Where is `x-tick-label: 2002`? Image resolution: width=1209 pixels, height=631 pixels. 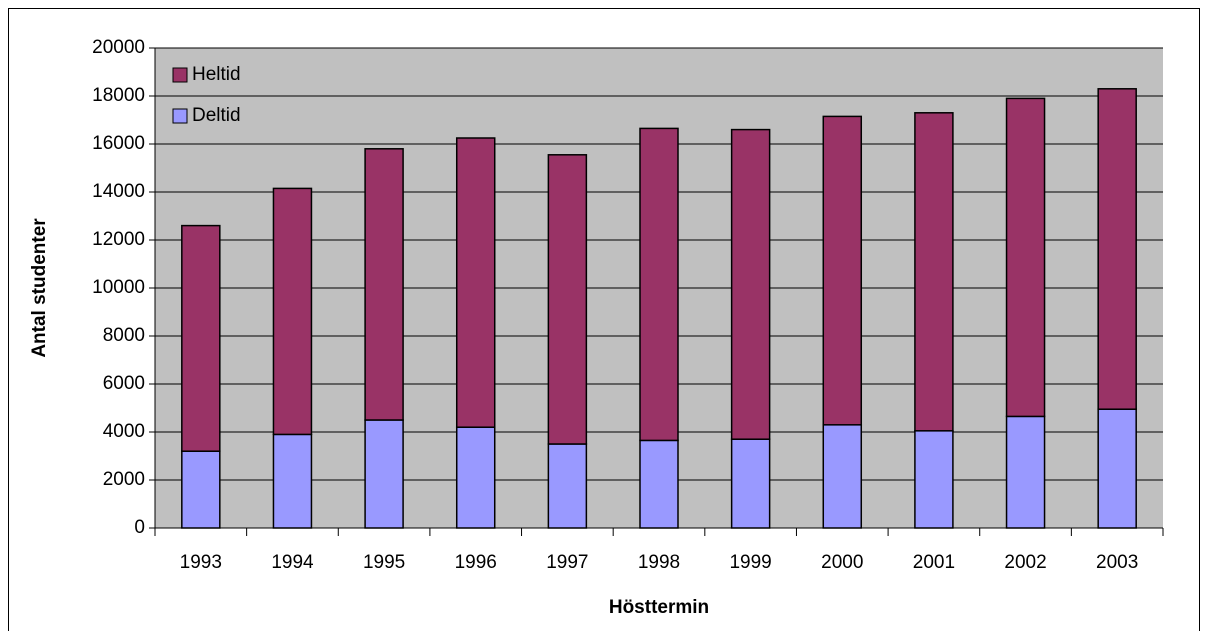 x-tick-label: 2002 is located at coordinates (1025, 562).